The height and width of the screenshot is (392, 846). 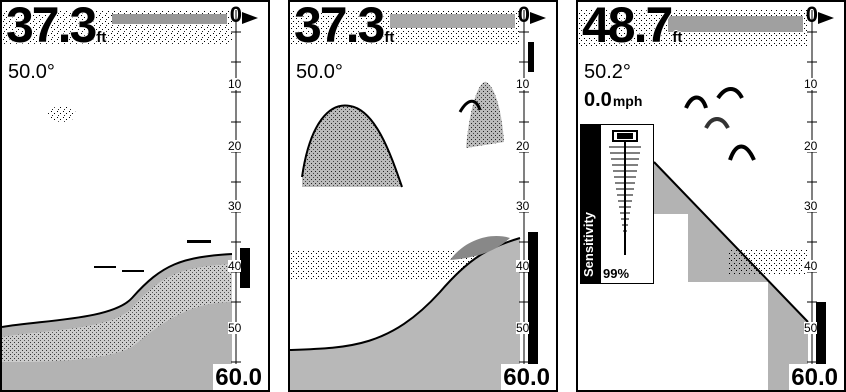 I want to click on fish-arch, so click(x=62, y=114).